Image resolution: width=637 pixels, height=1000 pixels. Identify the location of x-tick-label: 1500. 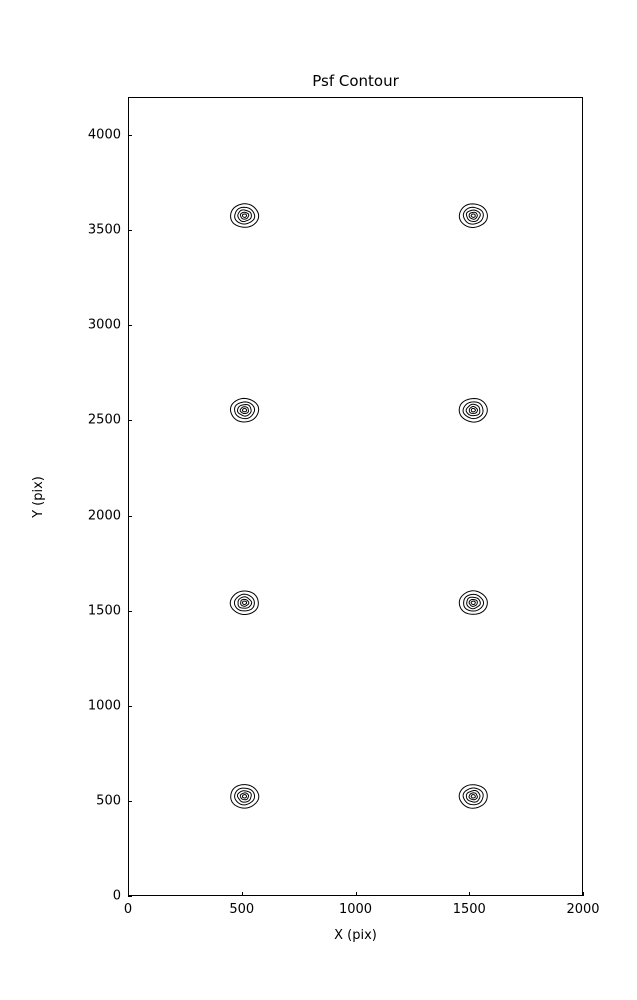
(469, 909).